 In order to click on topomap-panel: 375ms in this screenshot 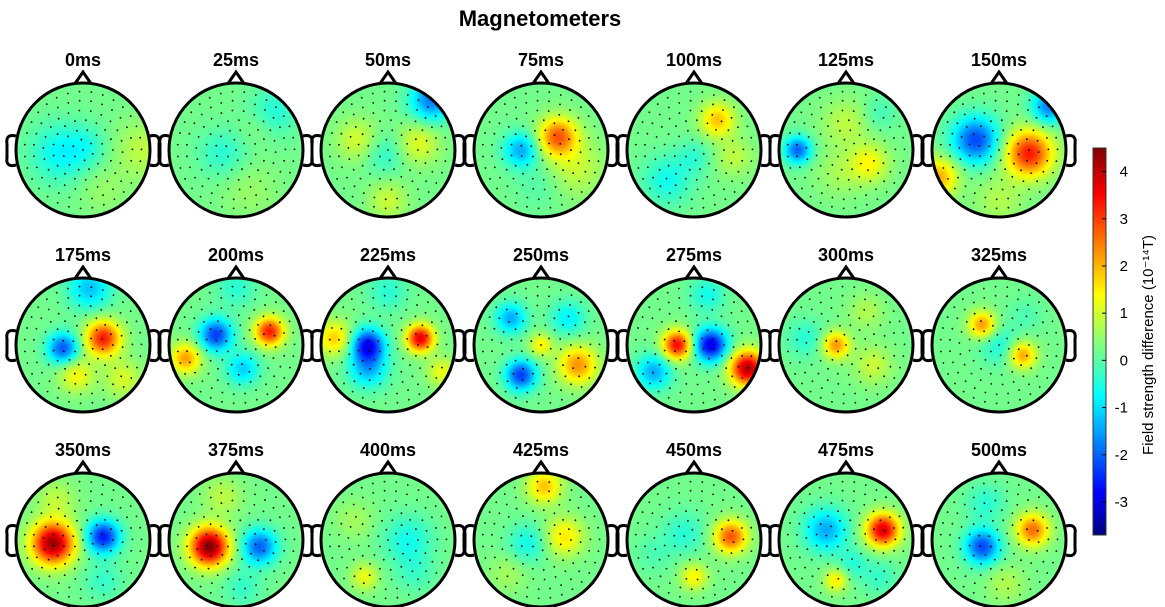, I will do `click(236, 523)`.